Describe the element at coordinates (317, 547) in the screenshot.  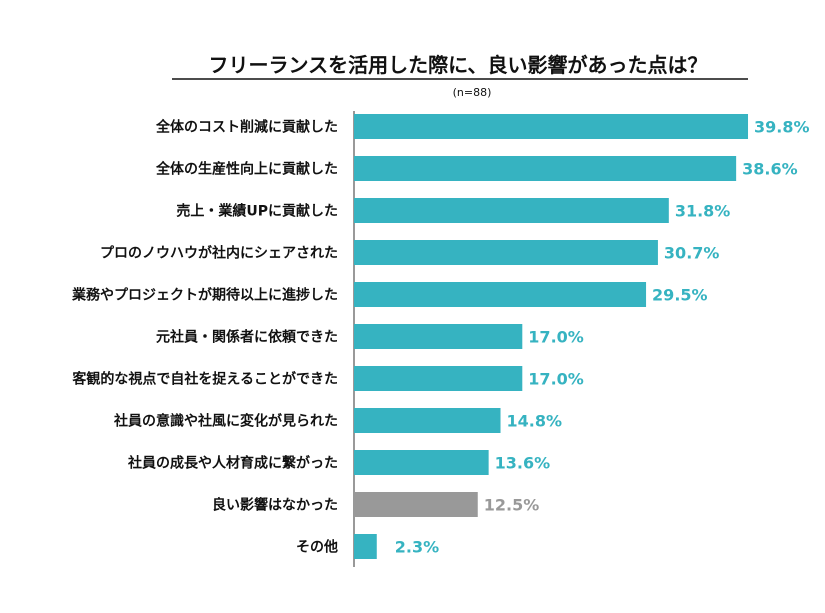
I see `category-label: その他` at that location.